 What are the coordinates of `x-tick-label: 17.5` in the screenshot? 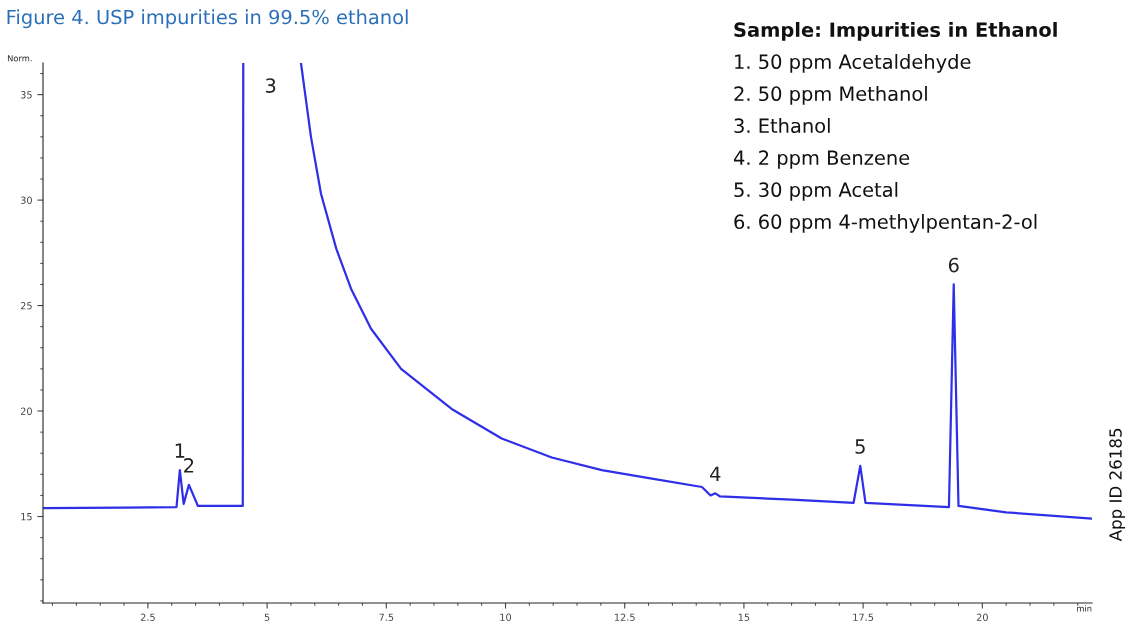 It's located at (863, 617).